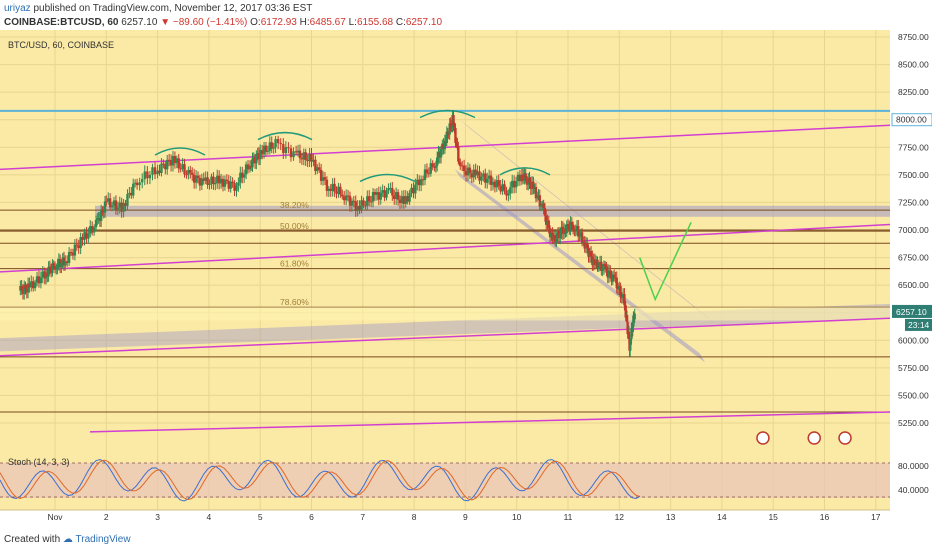 This screenshot has height=550, width=932. Describe the element at coordinates (911, 120) in the screenshot. I see `resistance-price-tag-label: 8000.00` at that location.